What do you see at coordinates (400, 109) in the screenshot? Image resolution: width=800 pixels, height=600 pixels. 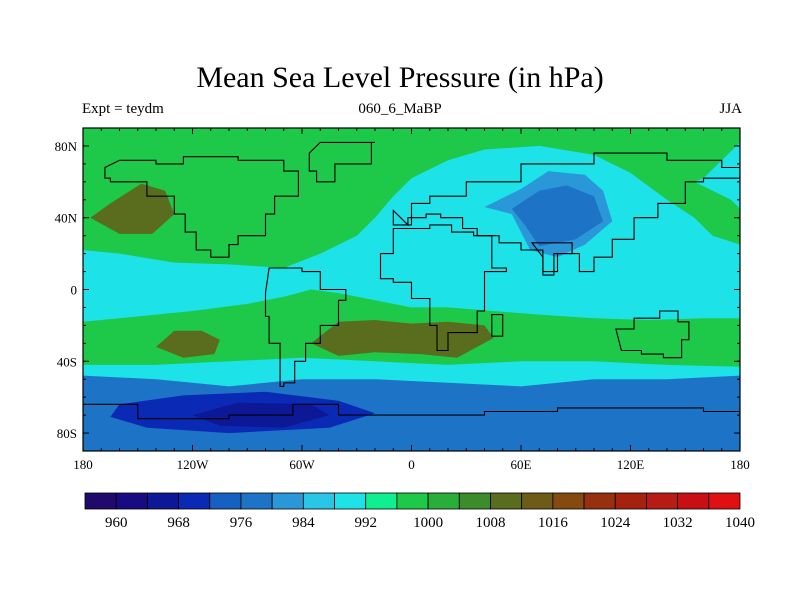 I see `time-label: 060_6_MaBP` at bounding box center [400, 109].